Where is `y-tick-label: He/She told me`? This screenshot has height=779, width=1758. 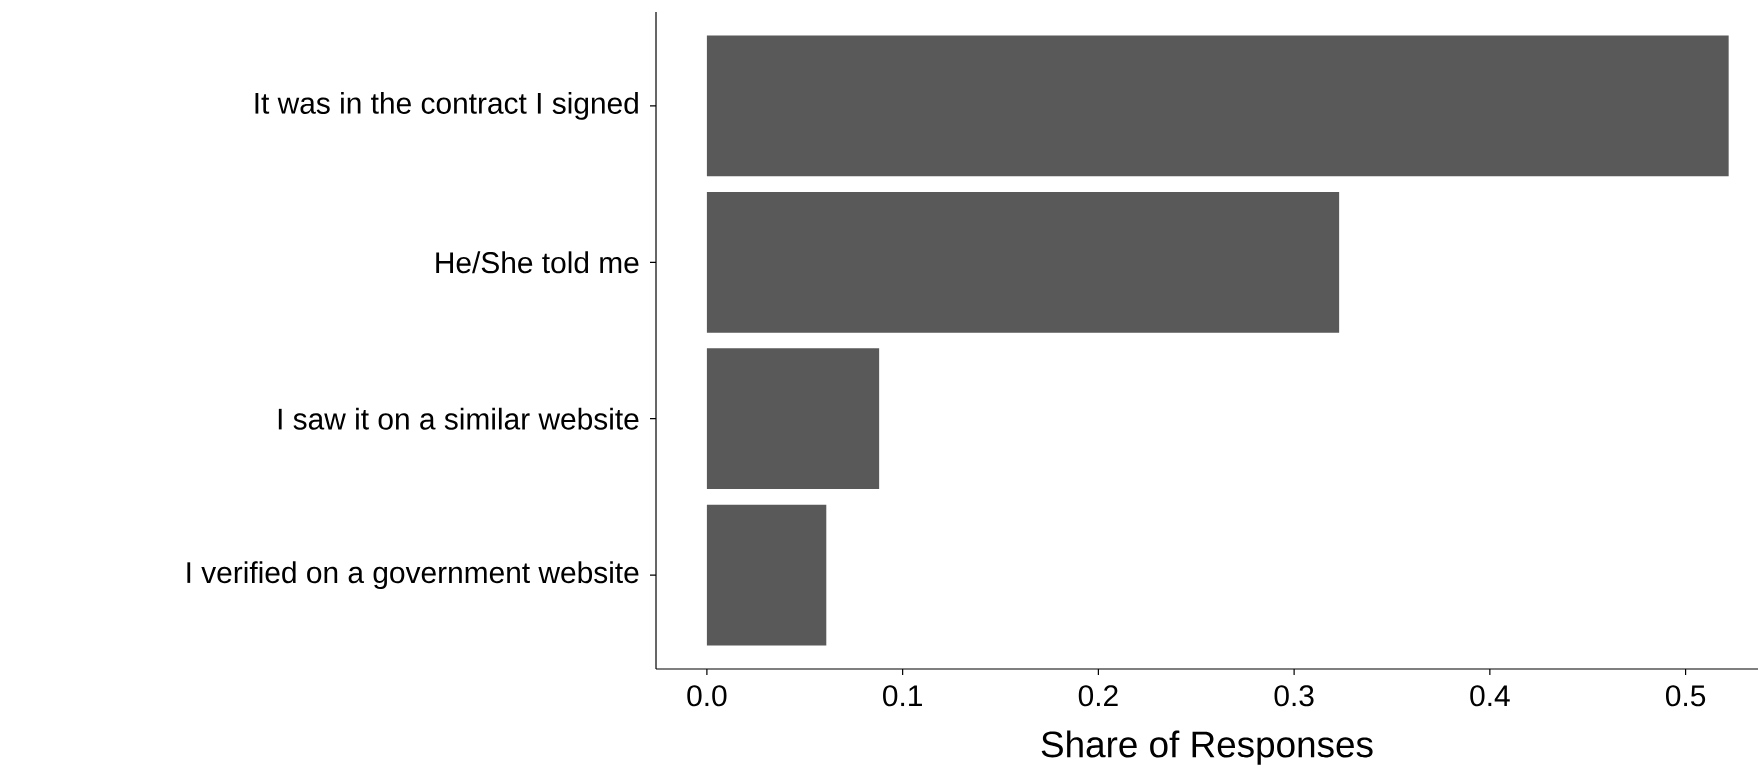
y-tick-label: He/She told me is located at coordinates (537, 262).